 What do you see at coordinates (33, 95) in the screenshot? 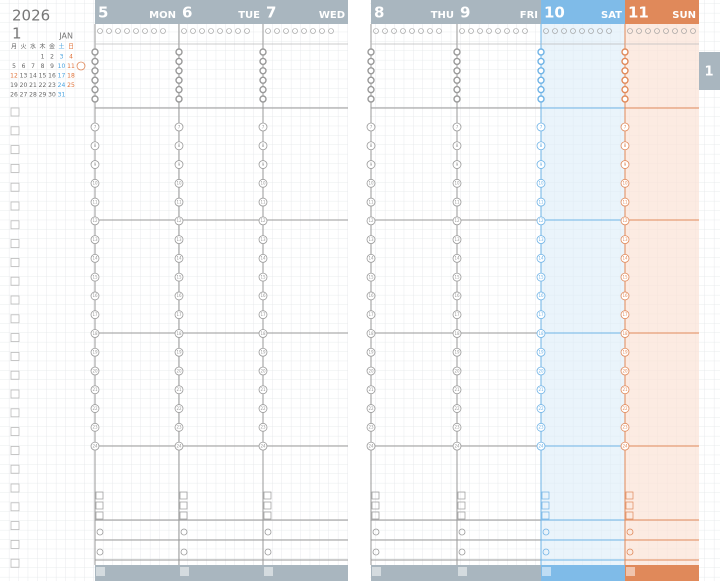
I see `calendar-date: 28` at bounding box center [33, 95].